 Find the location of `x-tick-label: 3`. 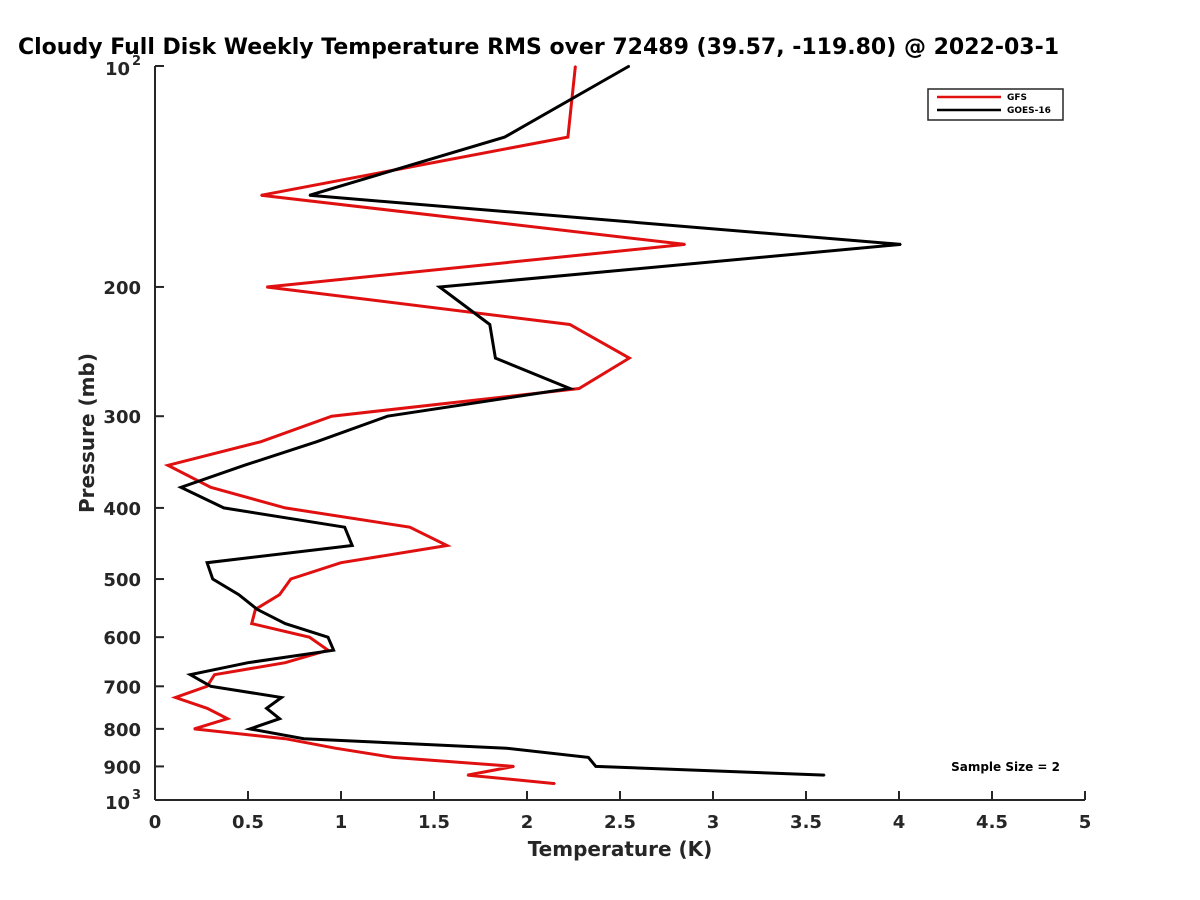

x-tick-label: 3 is located at coordinates (713, 822).